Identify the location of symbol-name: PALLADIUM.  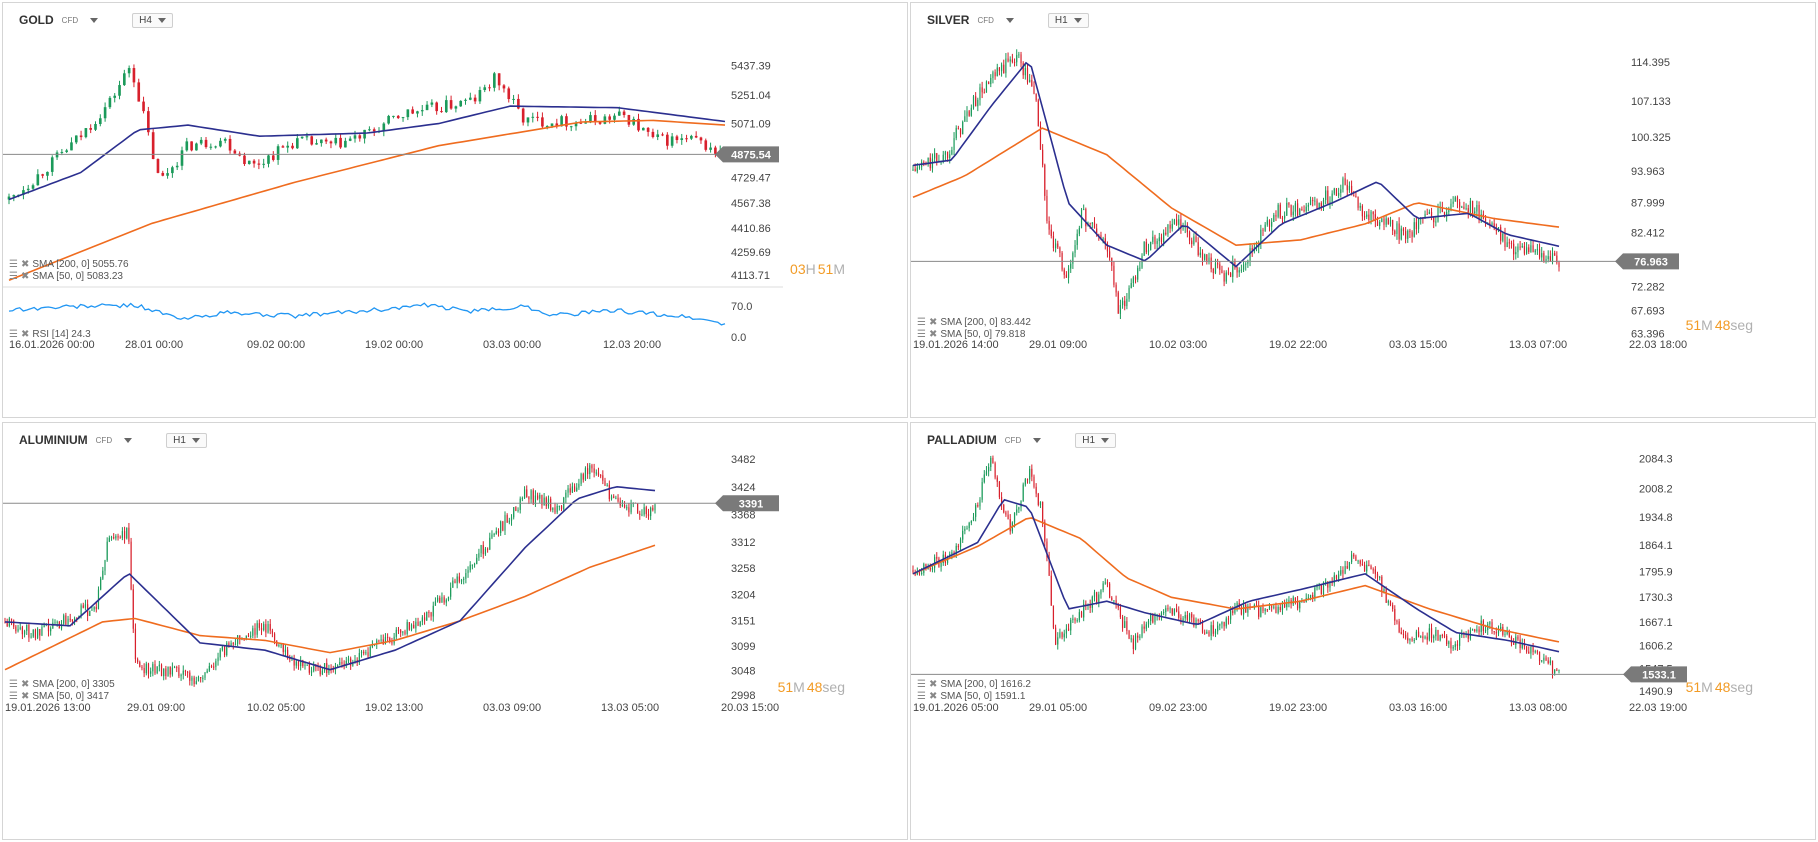
(962, 440).